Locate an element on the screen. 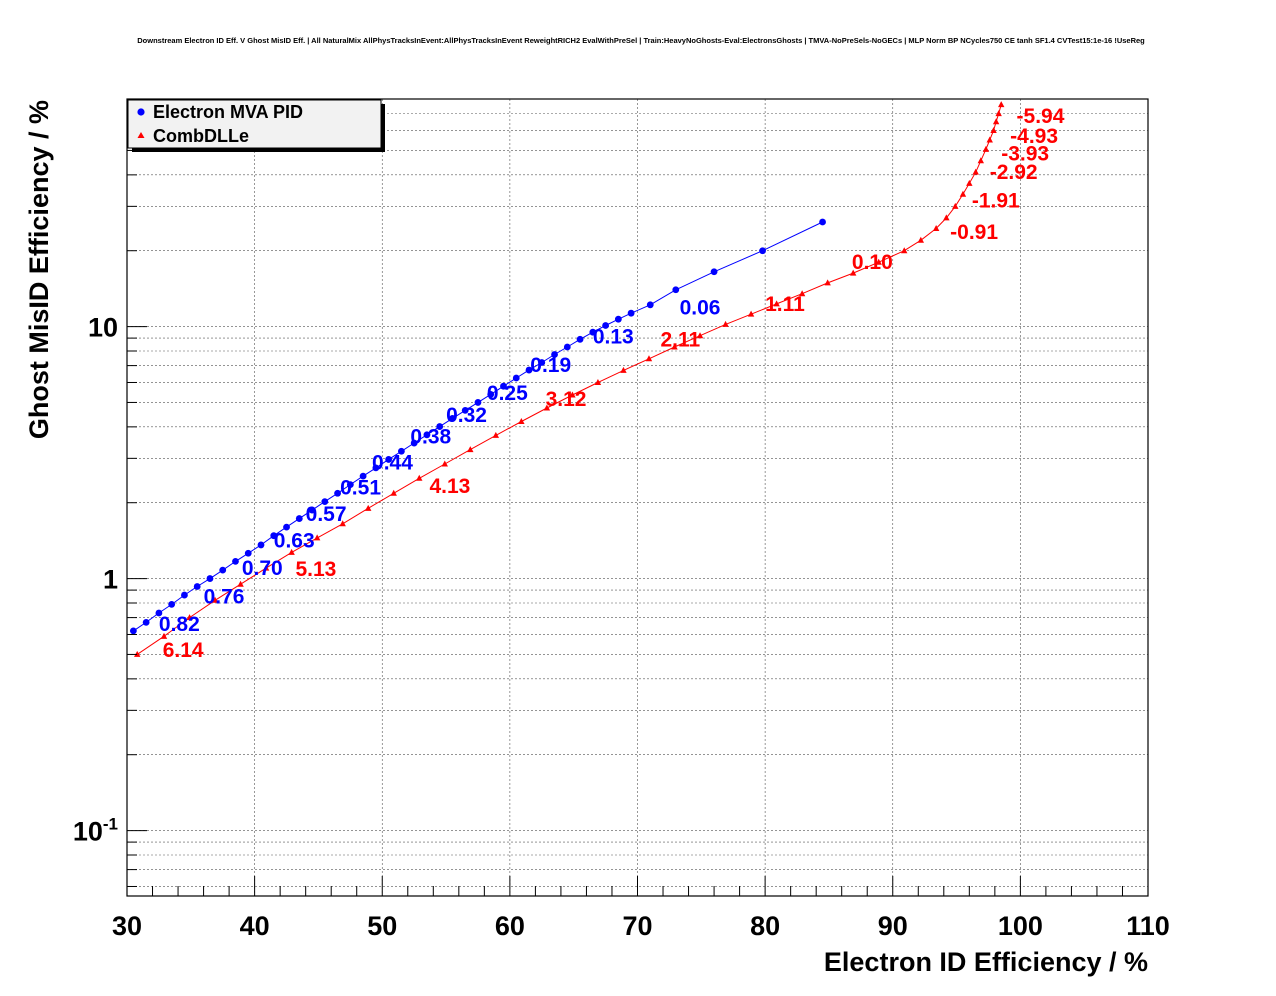 Image resolution: width=1276 pixels, height=996 pixels. data-label: 0.19 is located at coordinates (550, 365).